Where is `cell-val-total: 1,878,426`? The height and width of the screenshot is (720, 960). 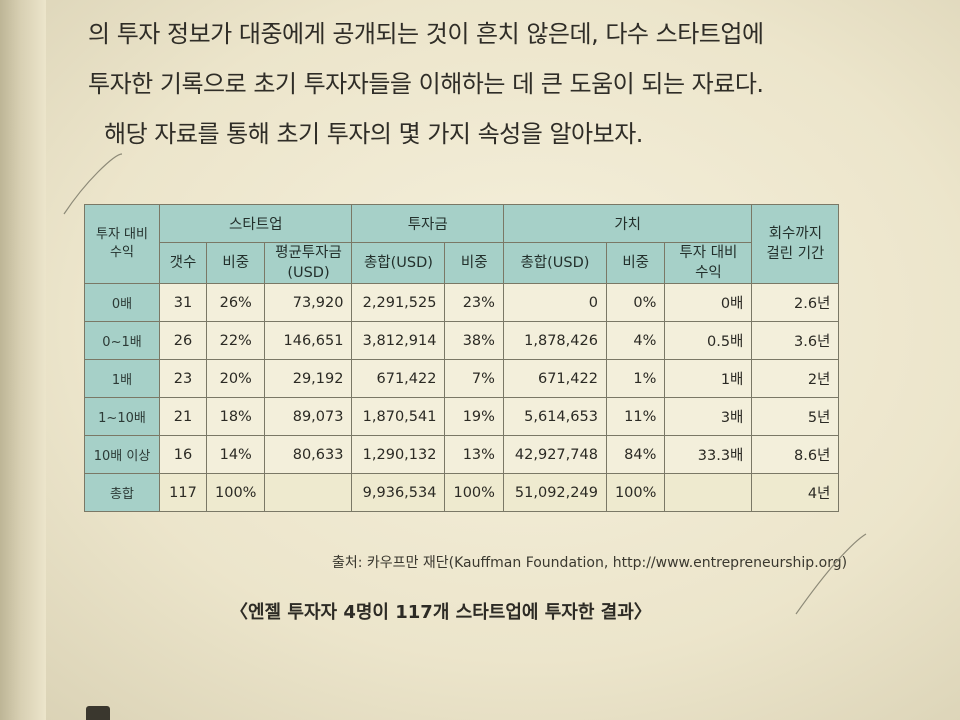
cell-val-total: 1,878,426 is located at coordinates (554, 340).